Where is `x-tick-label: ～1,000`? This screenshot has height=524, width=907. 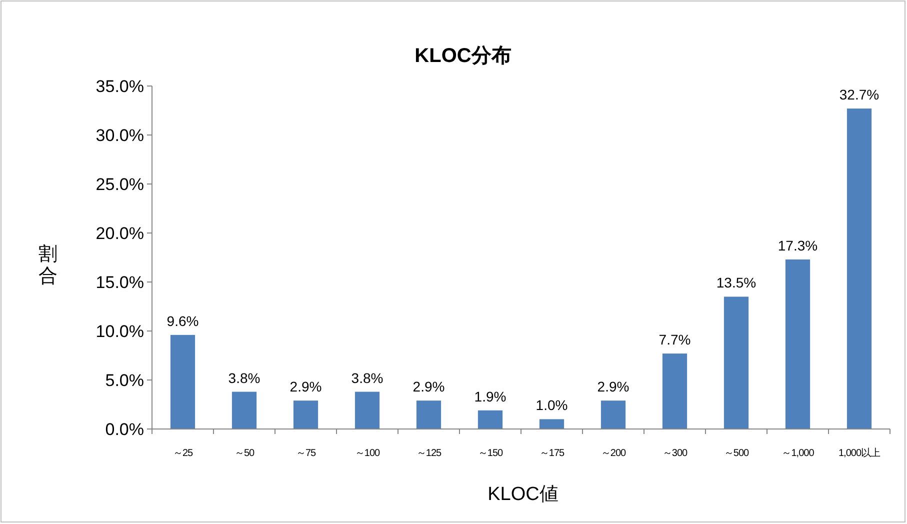 x-tick-label: ～1,000 is located at coordinates (798, 453).